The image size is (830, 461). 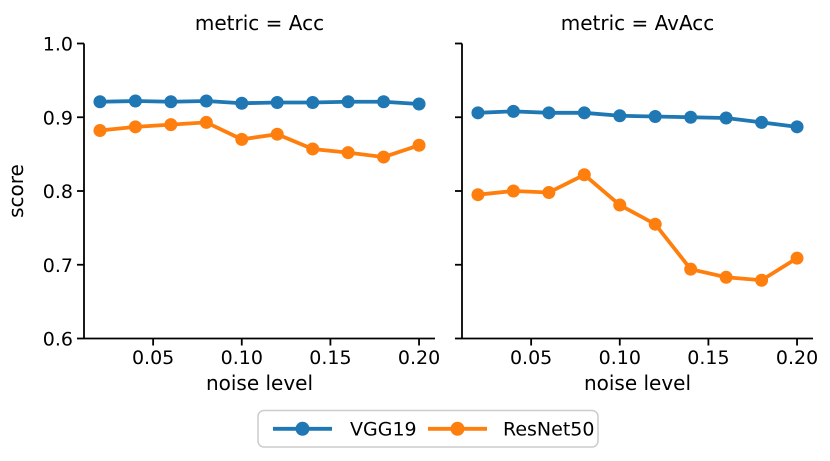 I want to click on legend: VGG19 ResNet50, so click(x=428, y=428).